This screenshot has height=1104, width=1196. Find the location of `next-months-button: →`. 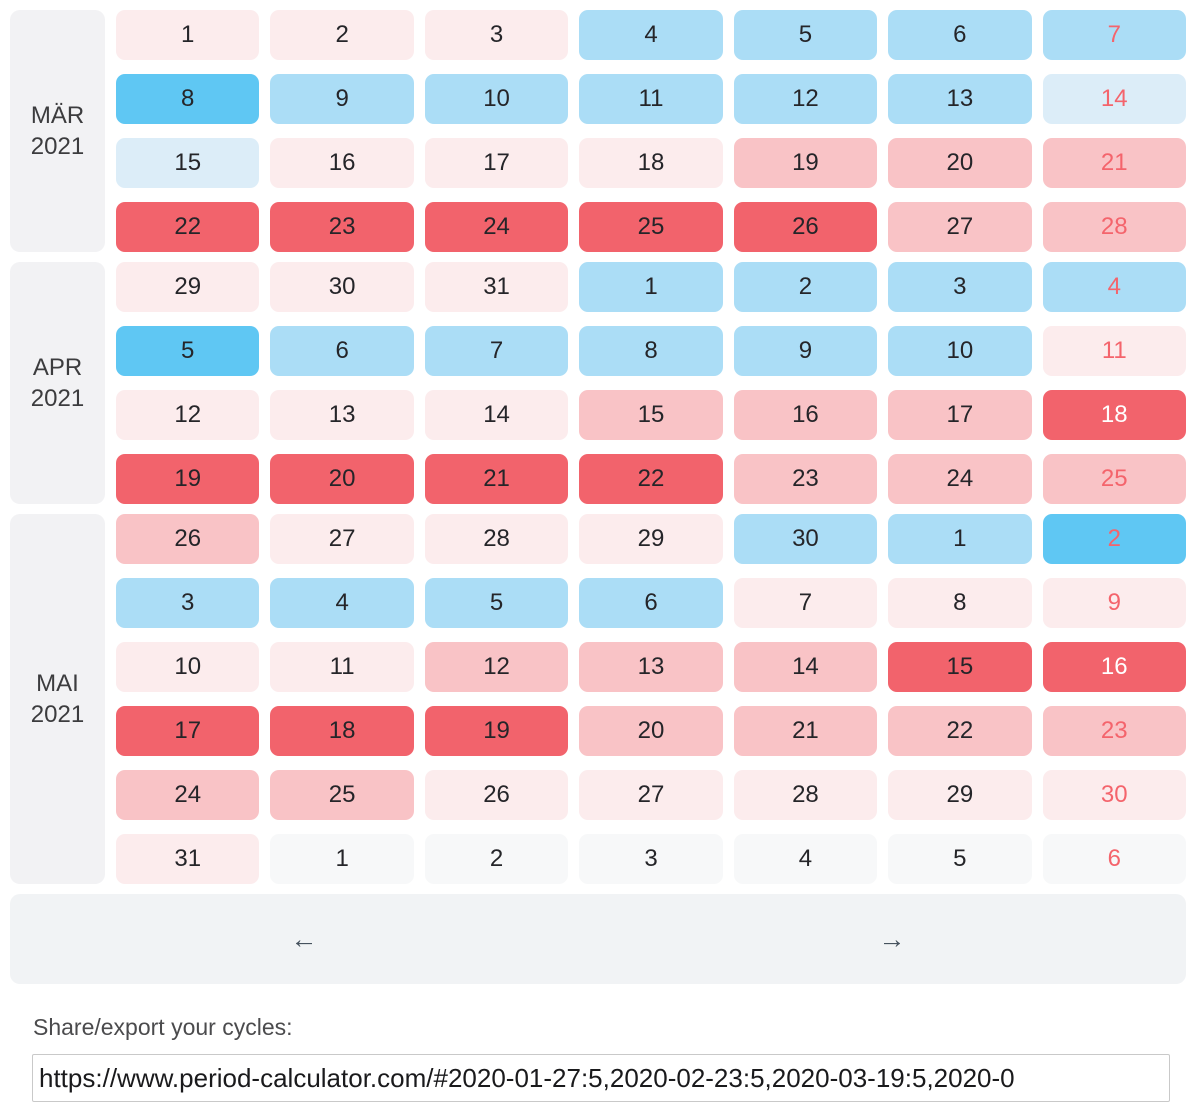

next-months-button: → is located at coordinates (892, 939).